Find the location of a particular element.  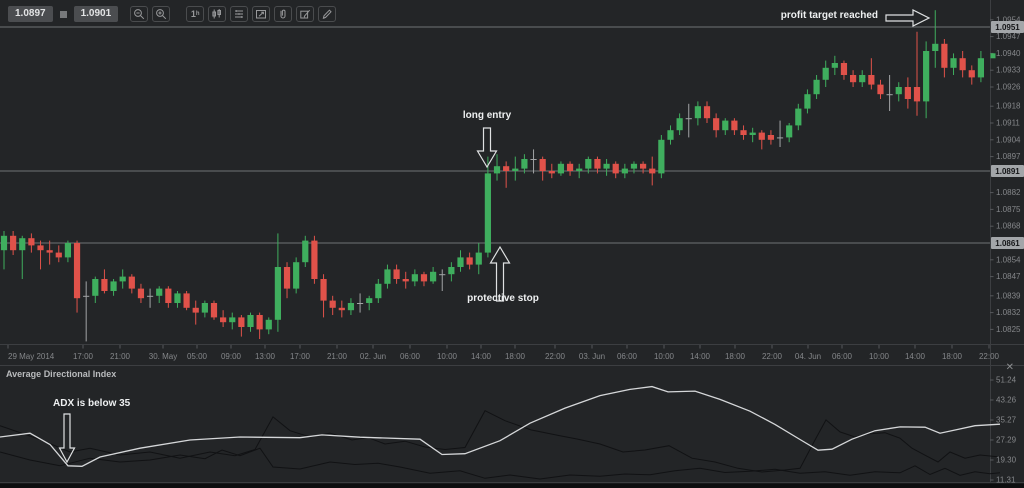

di-line-b-line is located at coordinates (500, 463).